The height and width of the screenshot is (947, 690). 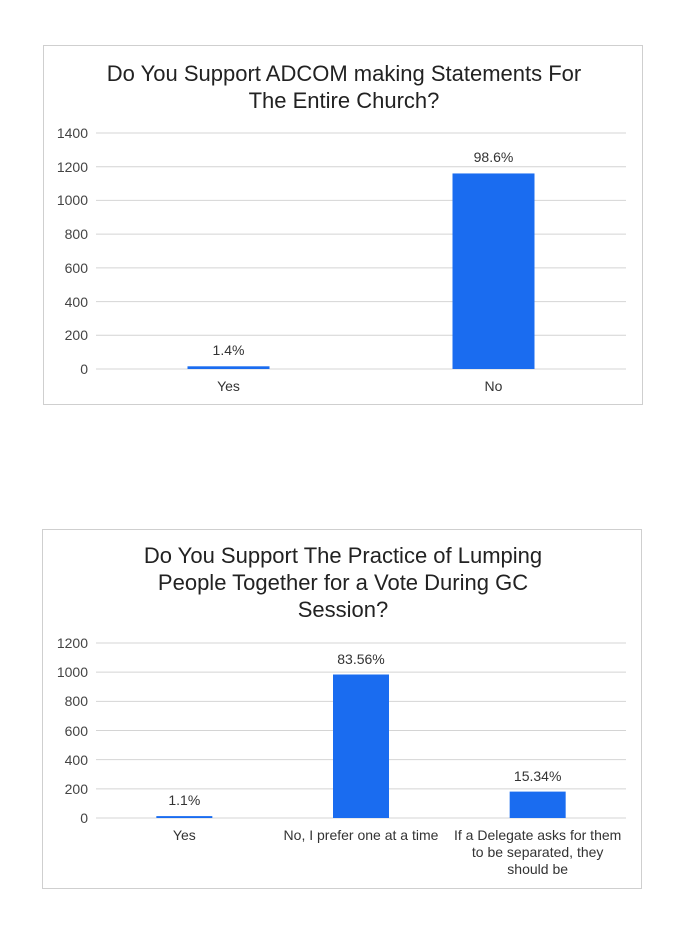 I want to click on data-label: 98.6%, so click(x=493, y=157).